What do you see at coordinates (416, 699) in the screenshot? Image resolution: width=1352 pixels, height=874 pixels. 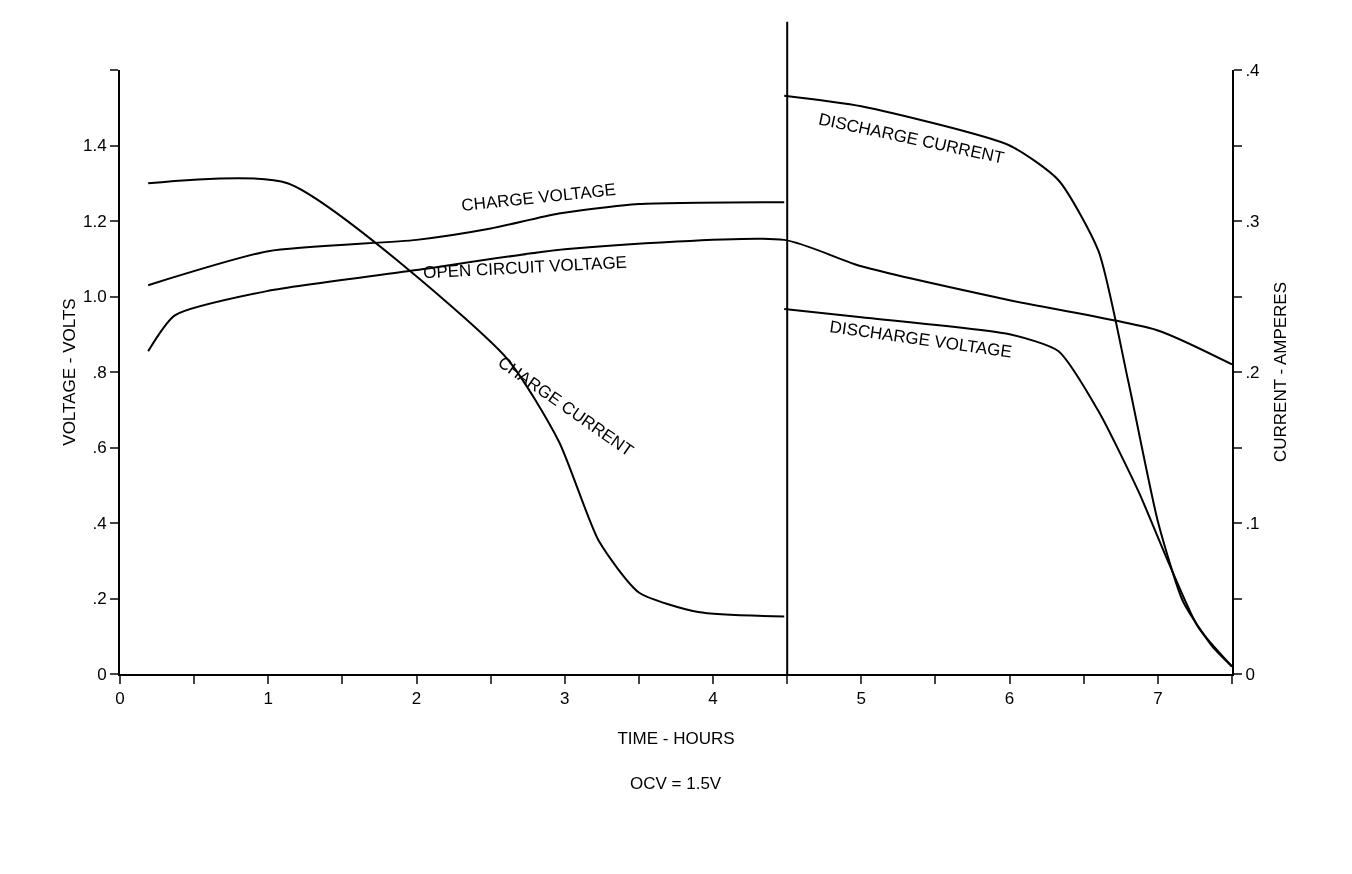 I see `x-tick-label: 2` at bounding box center [416, 699].